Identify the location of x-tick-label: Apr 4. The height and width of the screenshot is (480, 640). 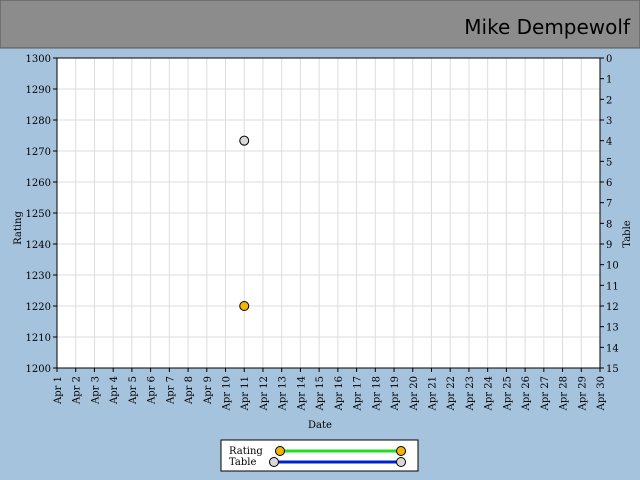
(114, 390).